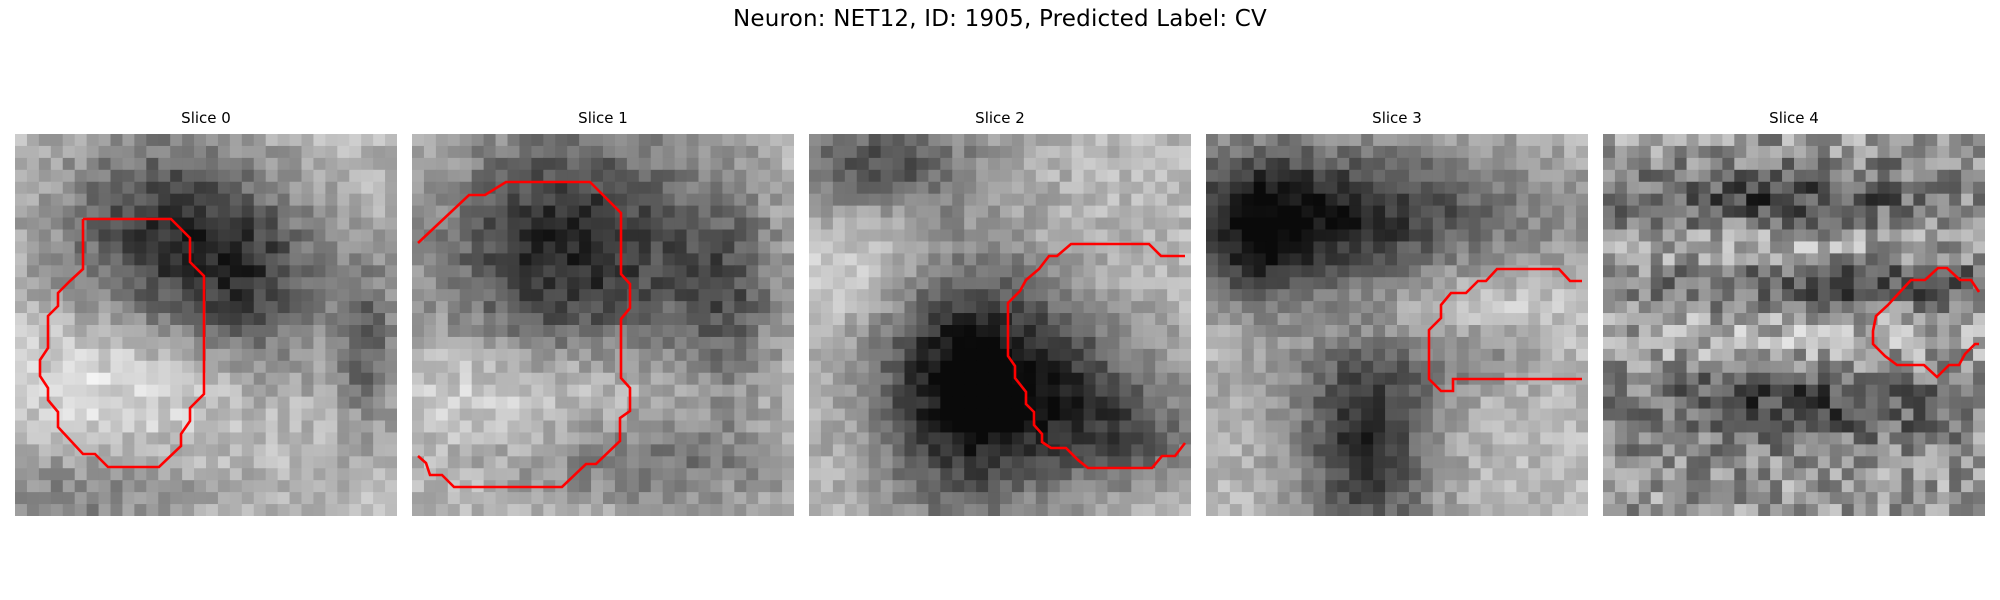  I want to click on slice-0-contour, so click(122, 343).